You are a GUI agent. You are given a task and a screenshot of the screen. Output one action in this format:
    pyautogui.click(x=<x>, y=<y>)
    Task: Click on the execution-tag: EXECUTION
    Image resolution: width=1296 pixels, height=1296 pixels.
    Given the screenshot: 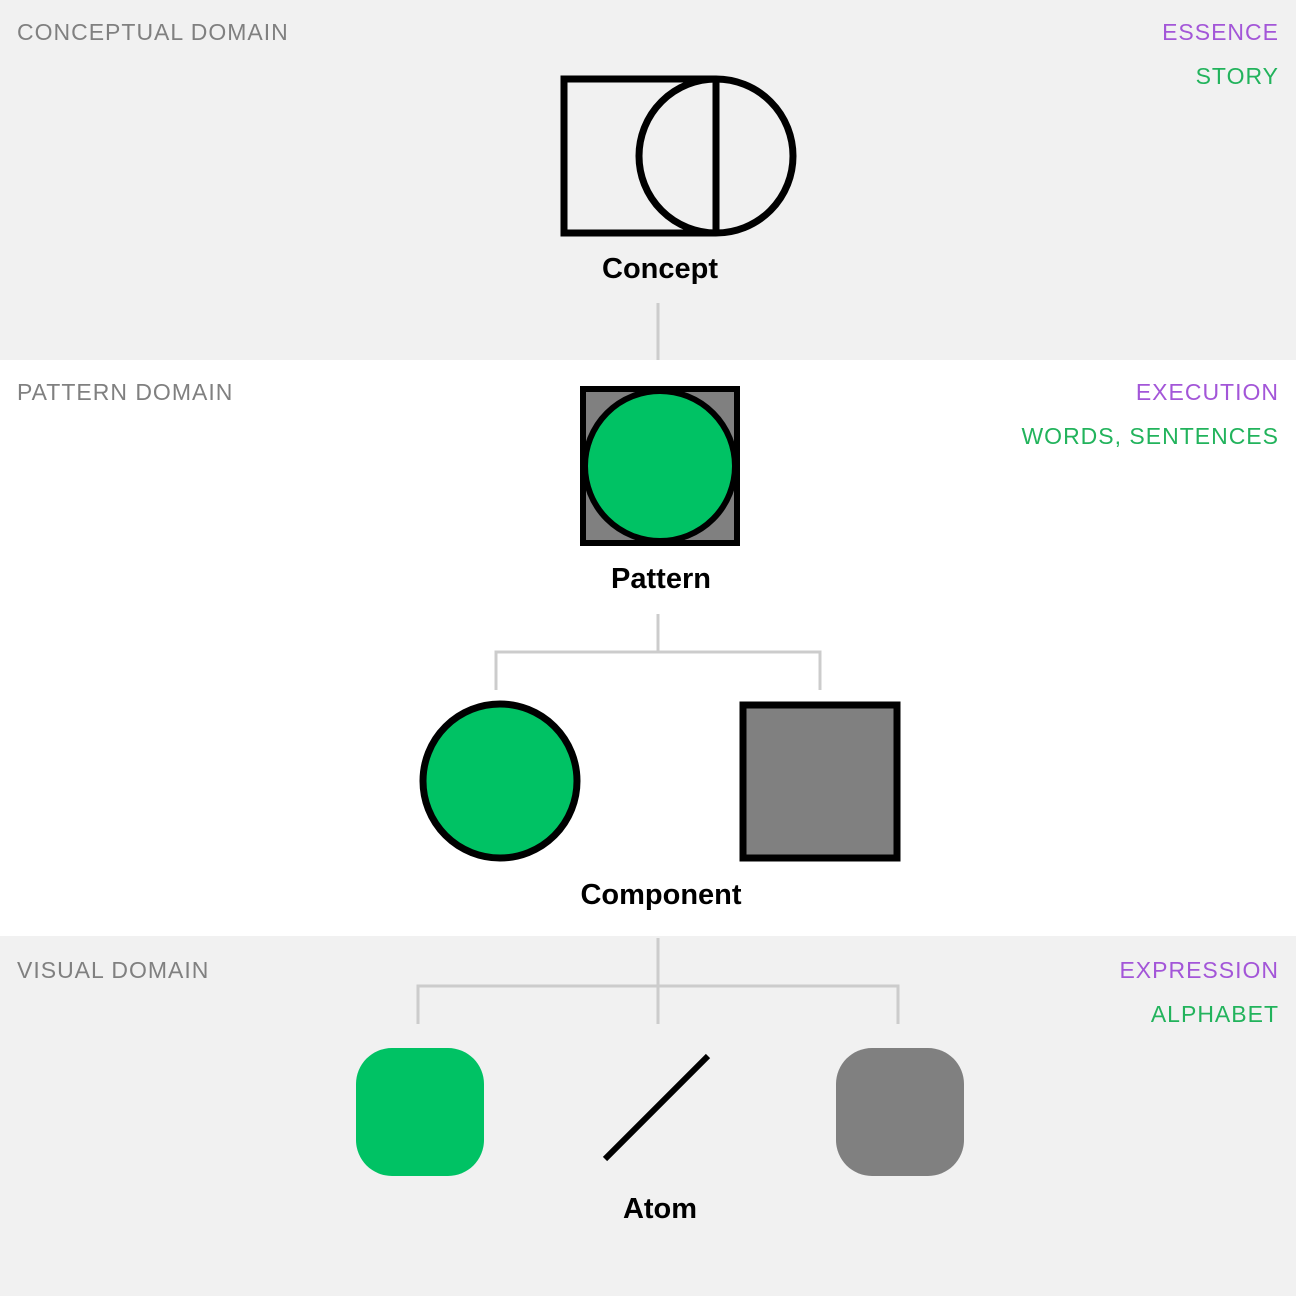 What is the action you would take?
    pyautogui.click(x=1207, y=392)
    